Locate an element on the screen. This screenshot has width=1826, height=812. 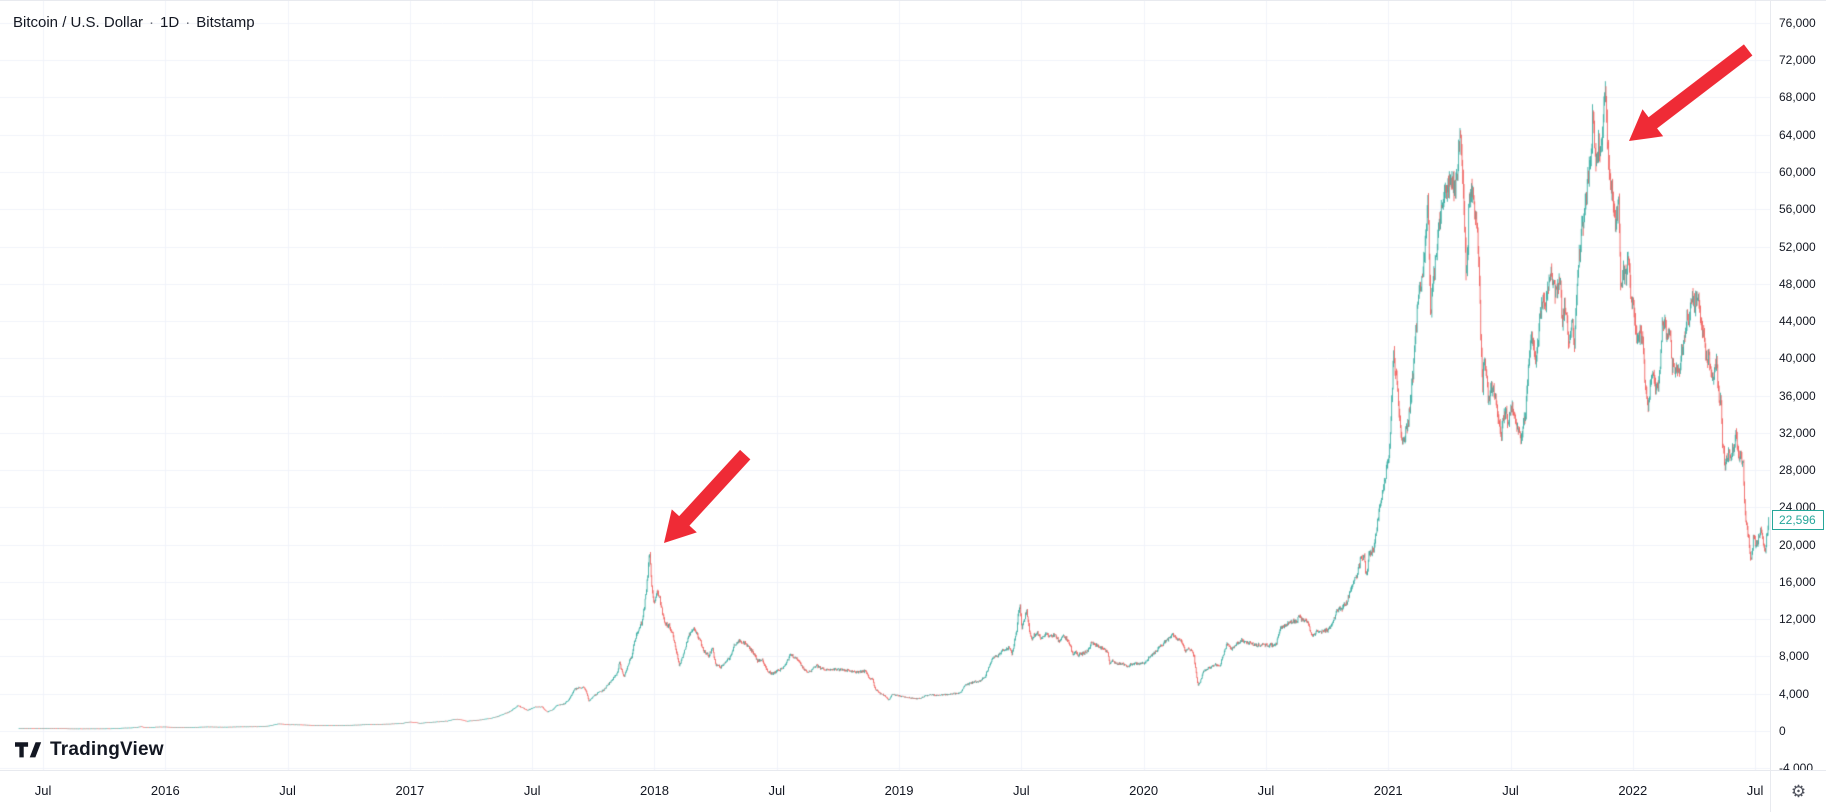
time-axis-label: 2022 is located at coordinates (1633, 790).